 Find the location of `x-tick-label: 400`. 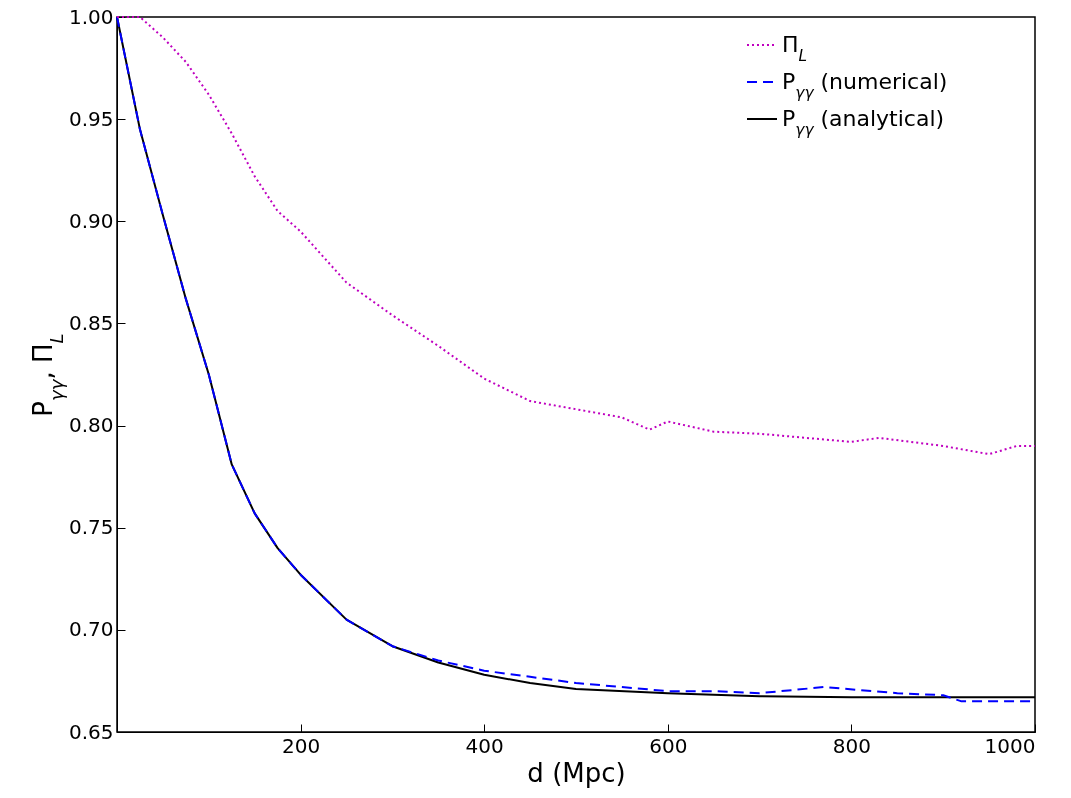

x-tick-label: 400 is located at coordinates (484, 745).